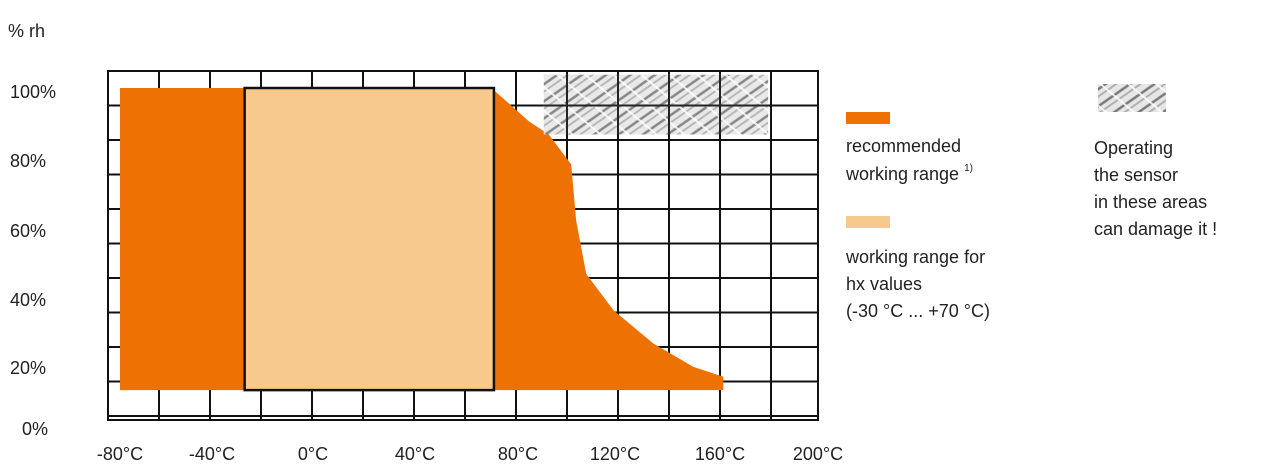 The width and height of the screenshot is (1264, 471). What do you see at coordinates (916, 257) in the screenshot?
I see `hx-range-label-line1: working range for` at bounding box center [916, 257].